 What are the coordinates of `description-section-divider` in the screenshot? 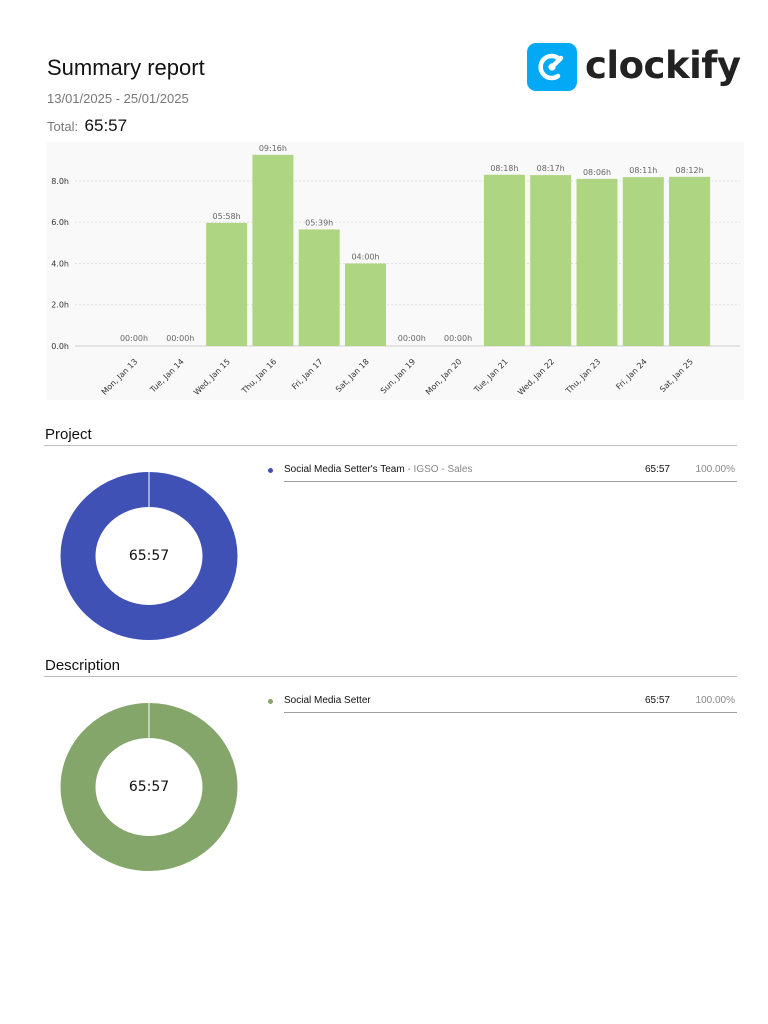 It's located at (390, 676).